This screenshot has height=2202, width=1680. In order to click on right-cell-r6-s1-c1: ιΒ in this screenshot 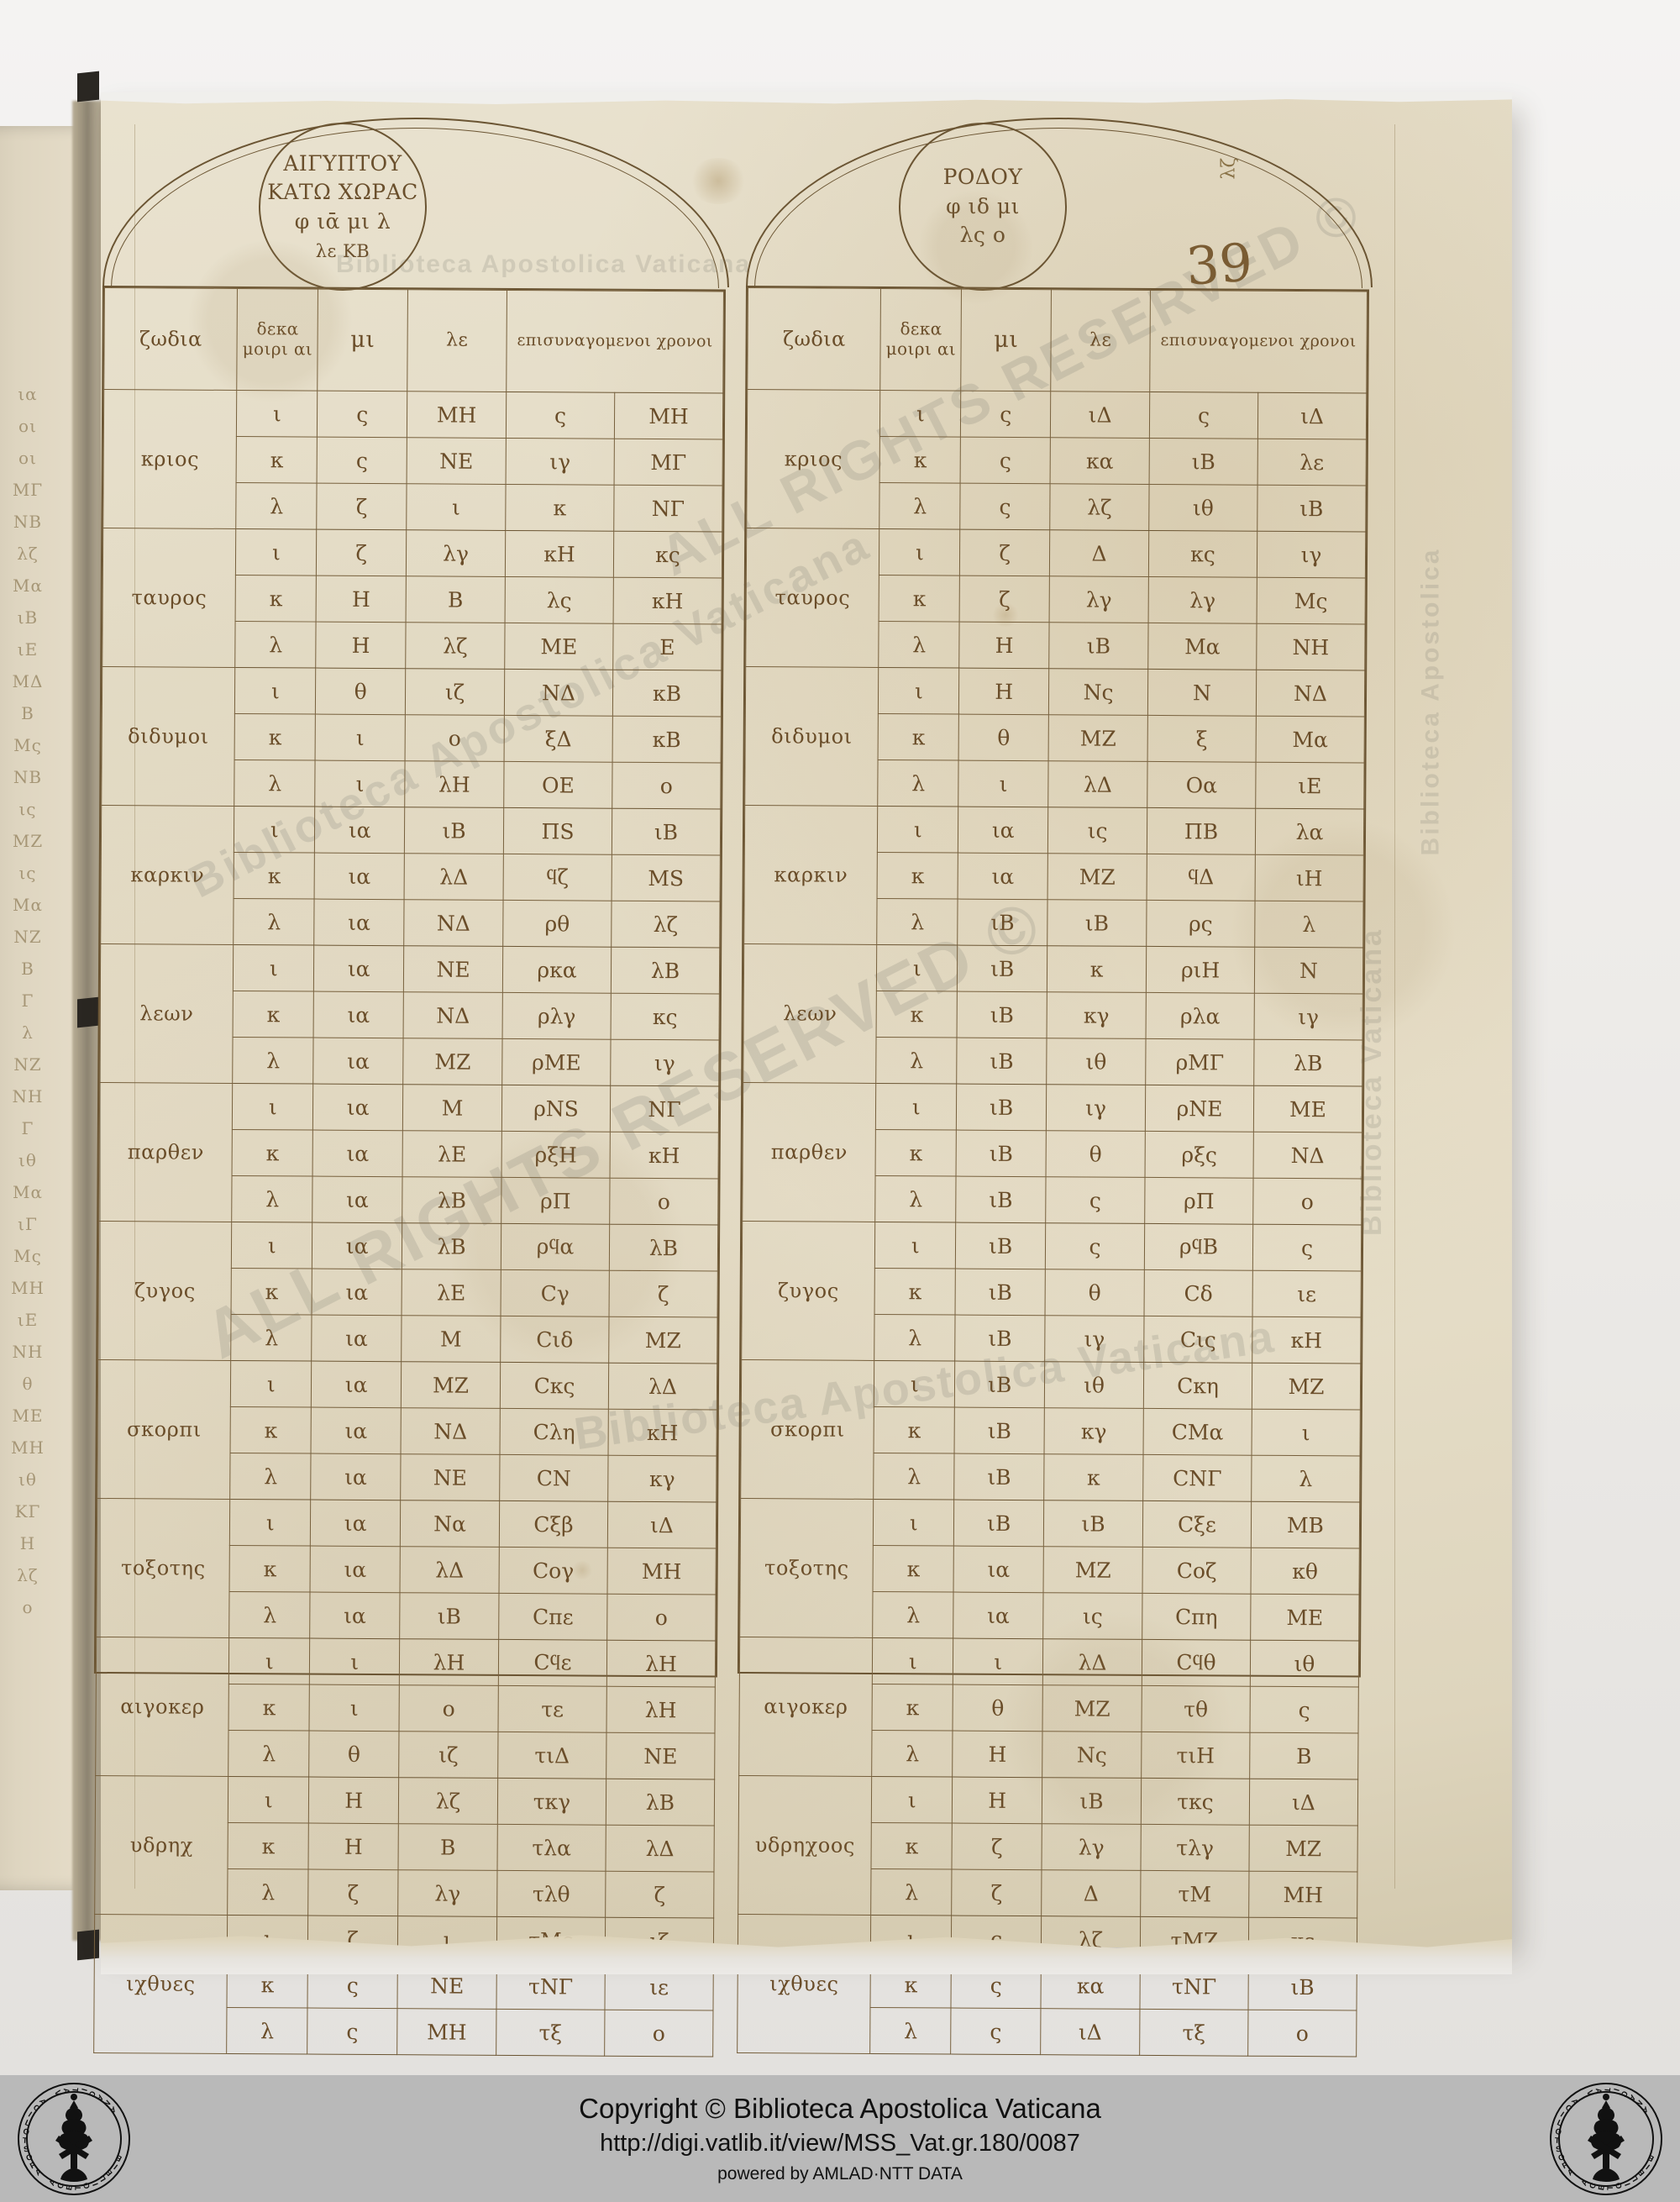, I will do `click(1000, 1292)`.